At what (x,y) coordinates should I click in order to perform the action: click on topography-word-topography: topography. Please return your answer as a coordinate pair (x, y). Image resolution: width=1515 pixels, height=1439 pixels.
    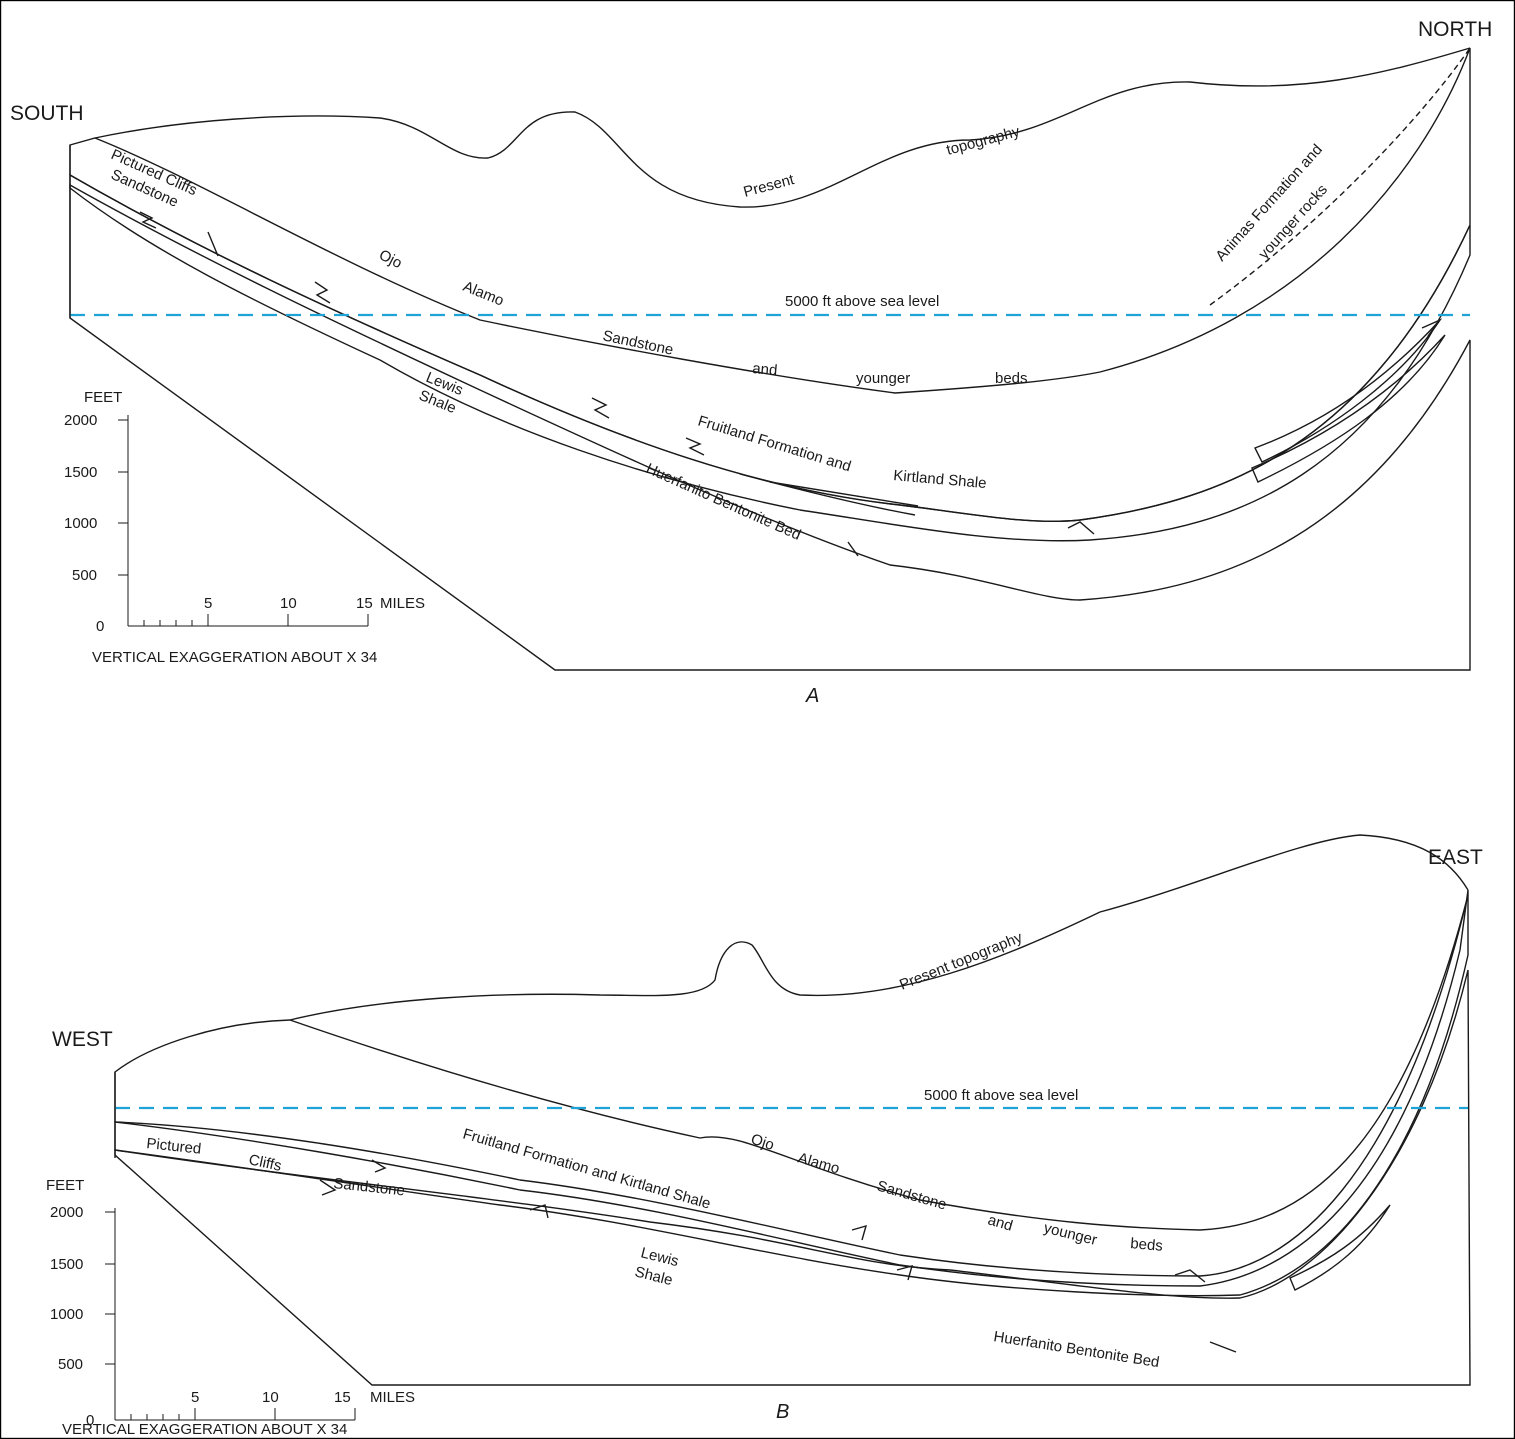
    Looking at the image, I should click on (983, 141).